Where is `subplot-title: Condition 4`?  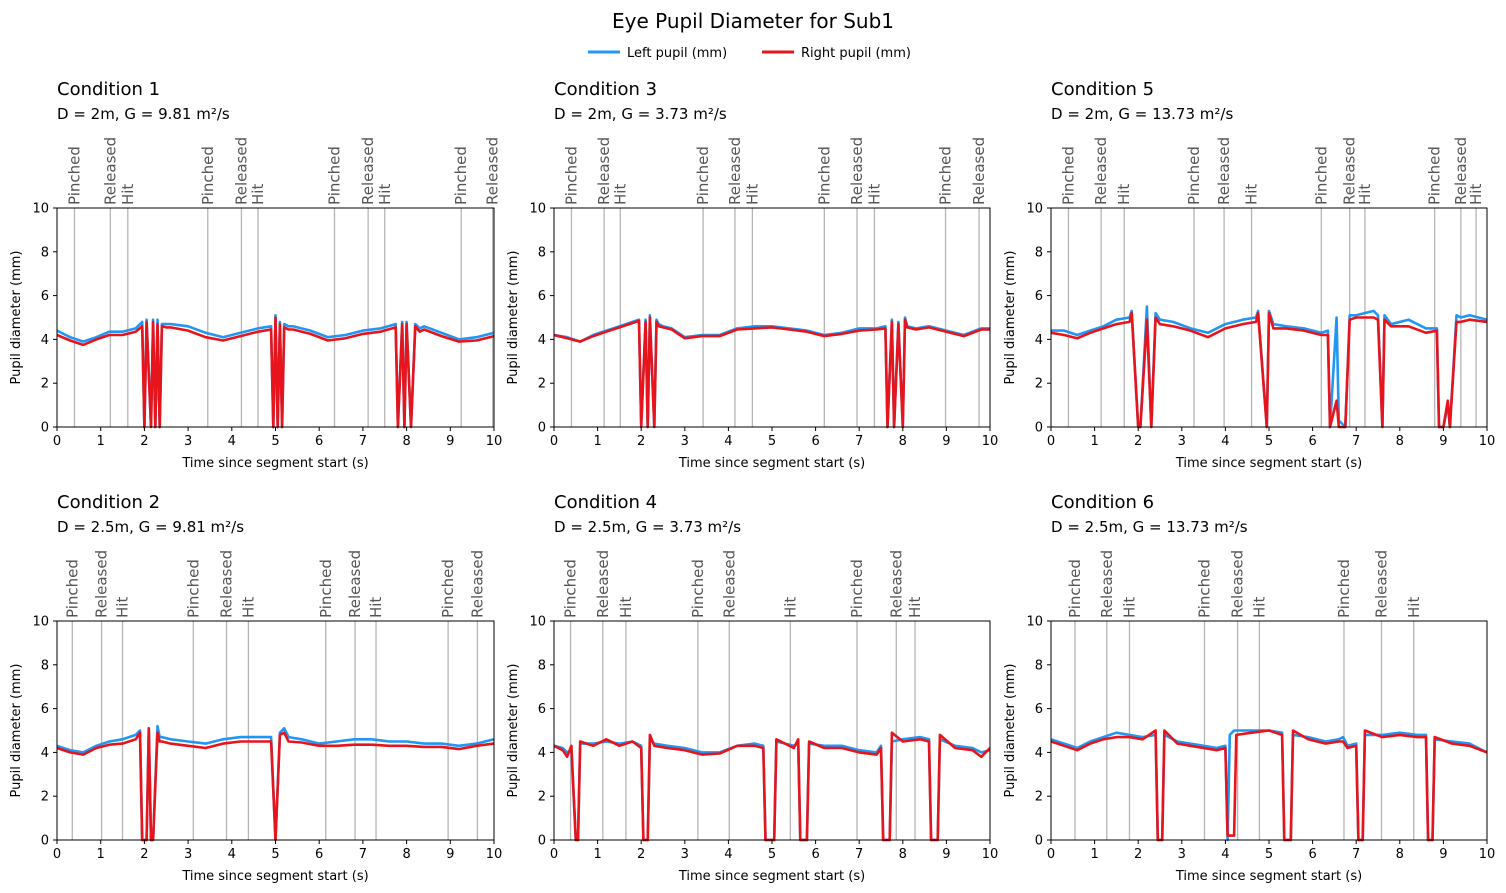 subplot-title: Condition 4 is located at coordinates (605, 502).